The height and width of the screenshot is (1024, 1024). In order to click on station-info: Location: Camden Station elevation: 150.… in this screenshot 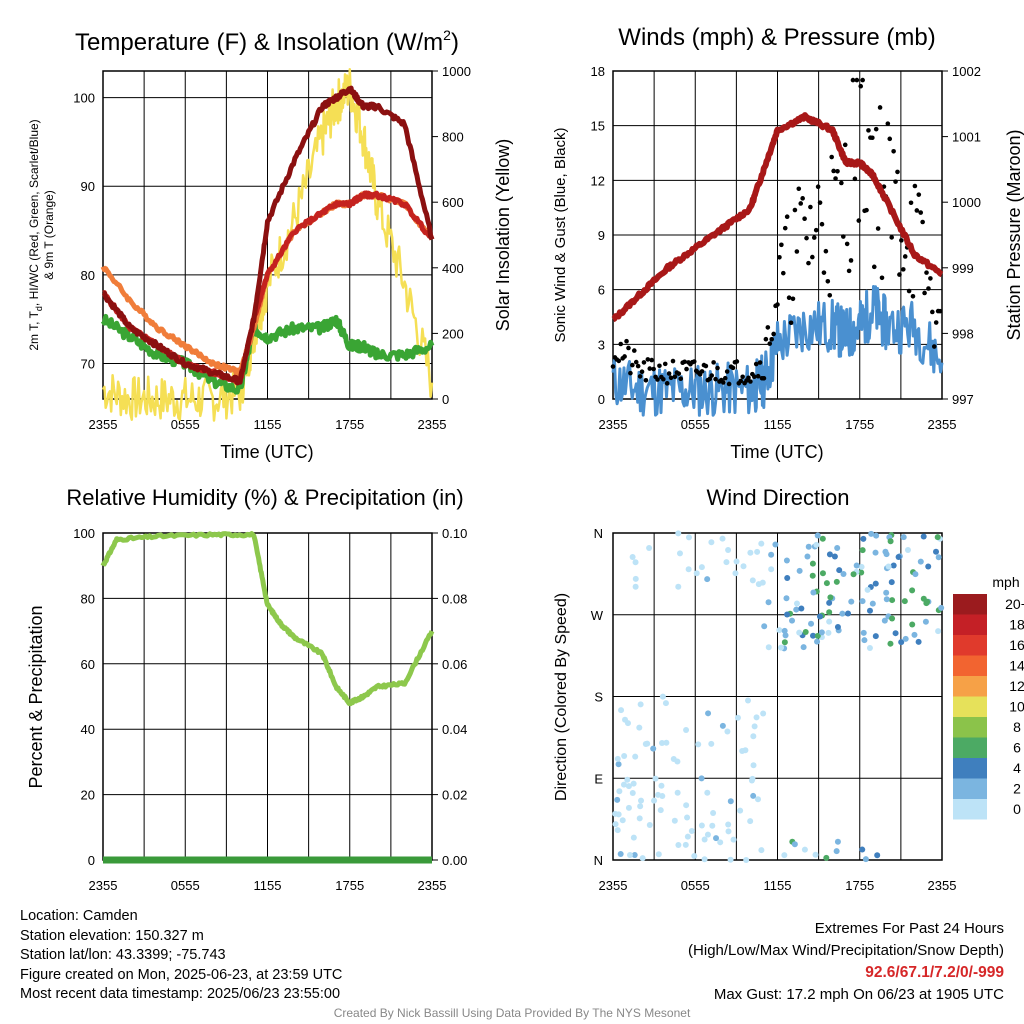, I will do `click(181, 956)`.